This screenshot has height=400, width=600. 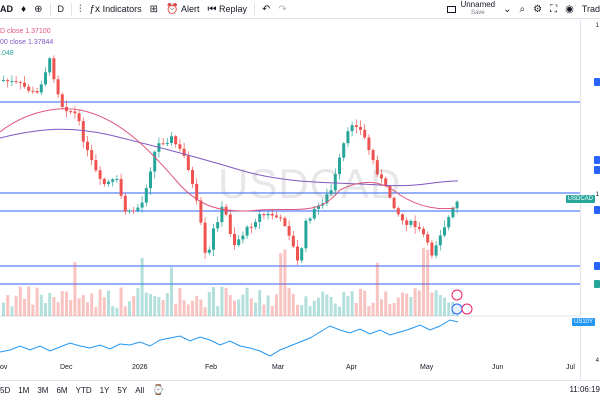 What do you see at coordinates (452, 9) in the screenshot?
I see `layout-icon` at bounding box center [452, 9].